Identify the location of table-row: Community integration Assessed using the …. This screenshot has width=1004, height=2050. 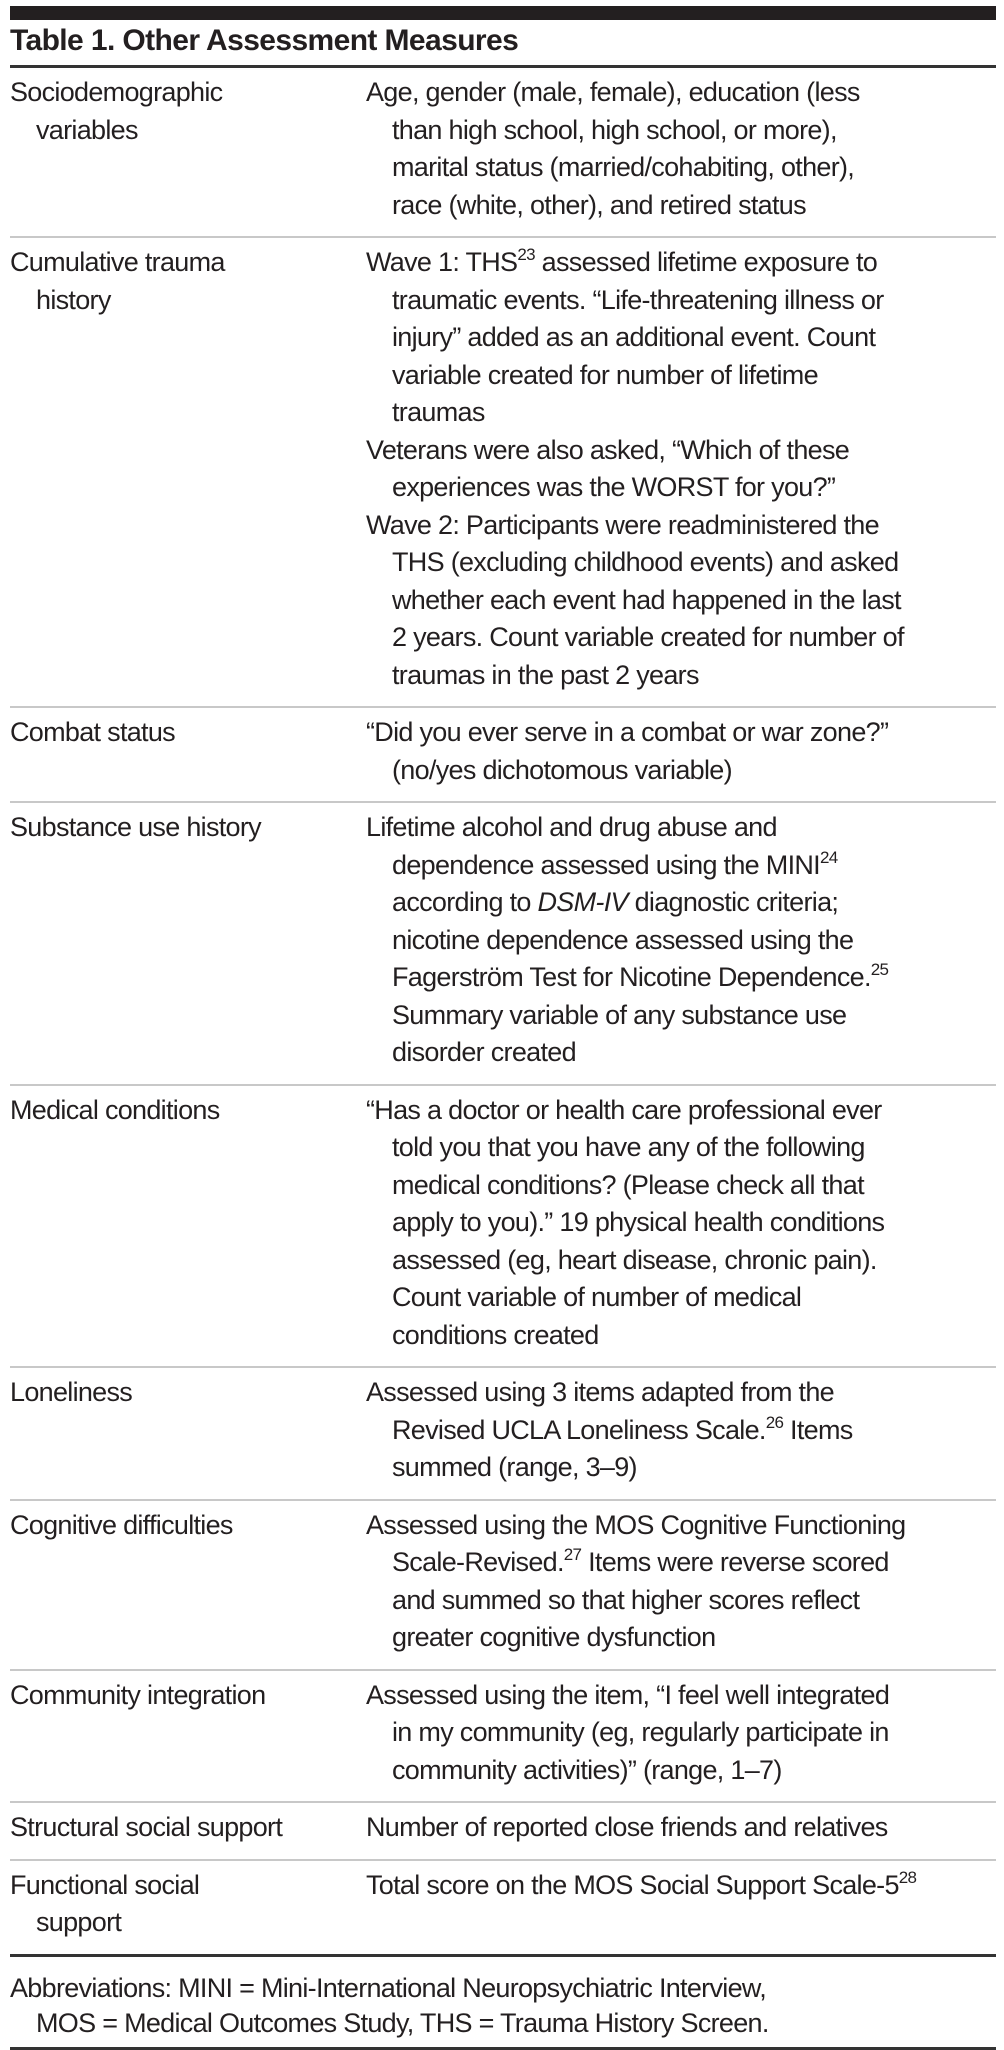
(503, 1737).